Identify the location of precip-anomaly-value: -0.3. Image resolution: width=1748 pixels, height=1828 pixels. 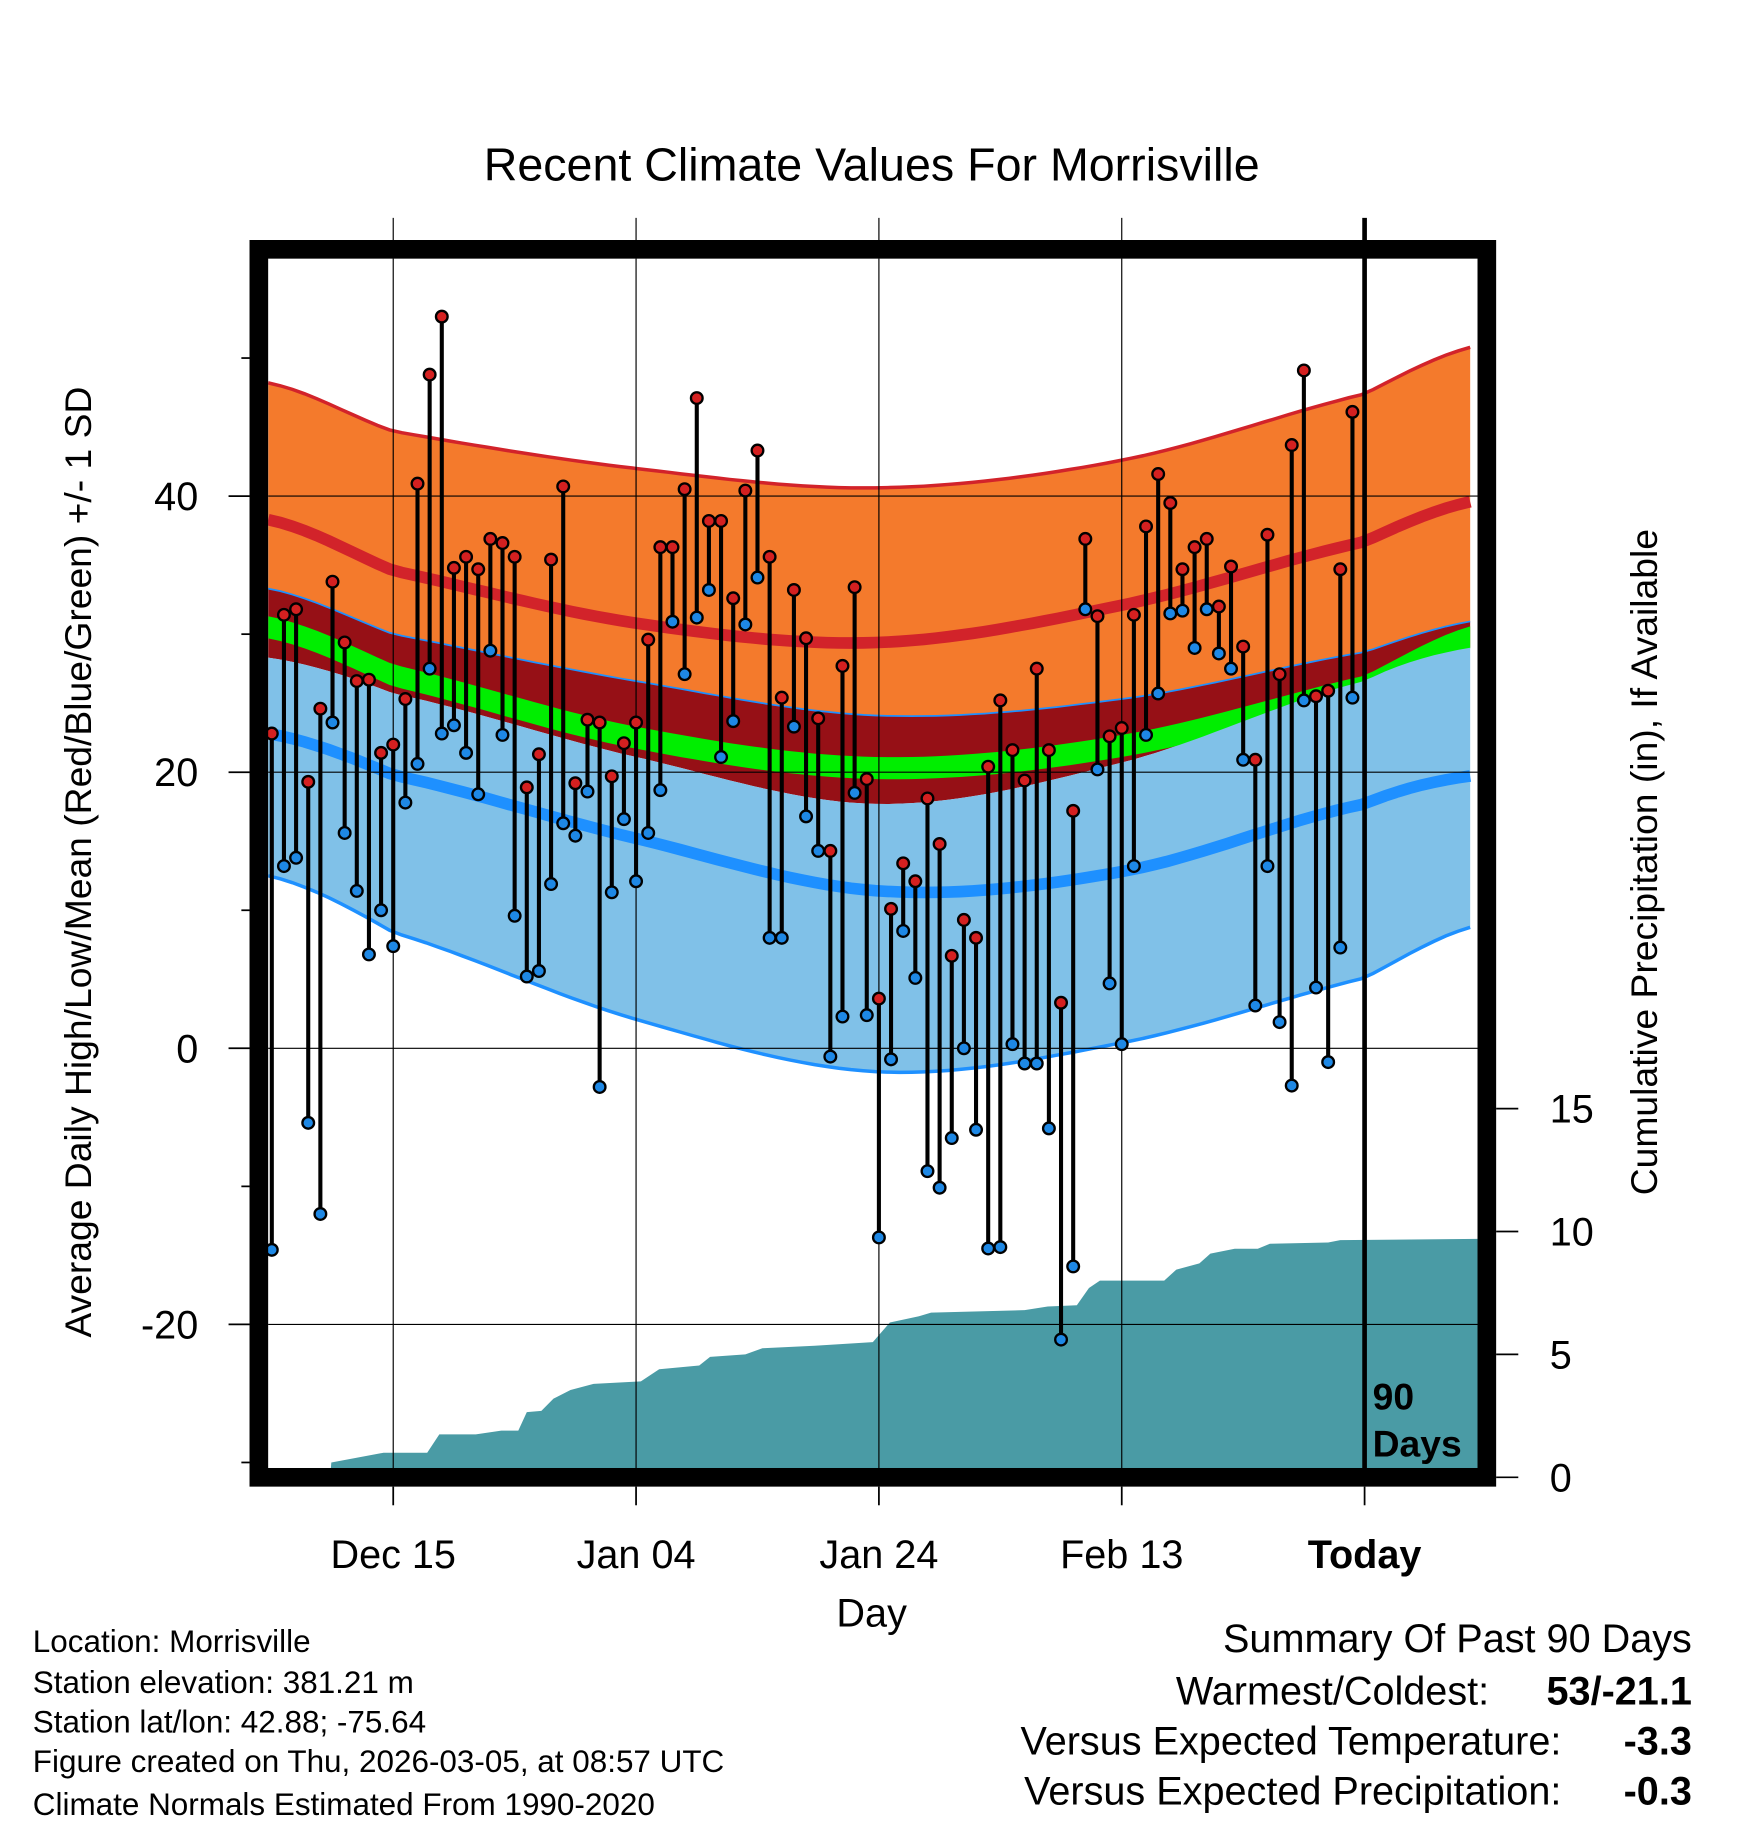
(1658, 1792).